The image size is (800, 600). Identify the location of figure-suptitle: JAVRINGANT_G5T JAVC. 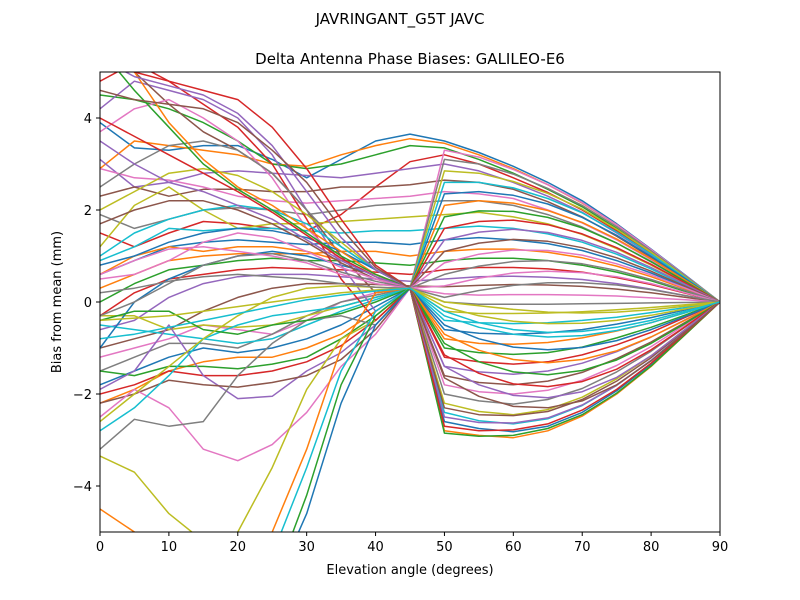
(400, 19).